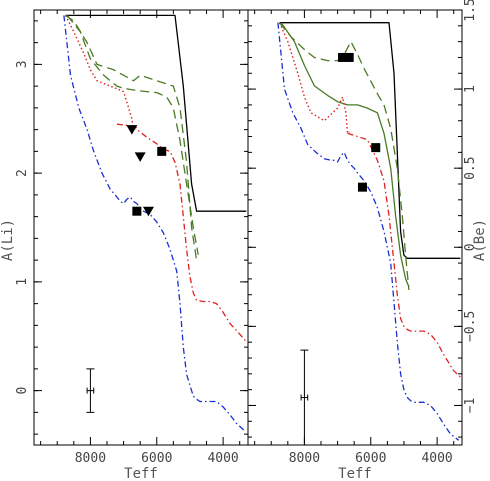  I want to click on y-axis-label: A(Li), so click(8, 240).